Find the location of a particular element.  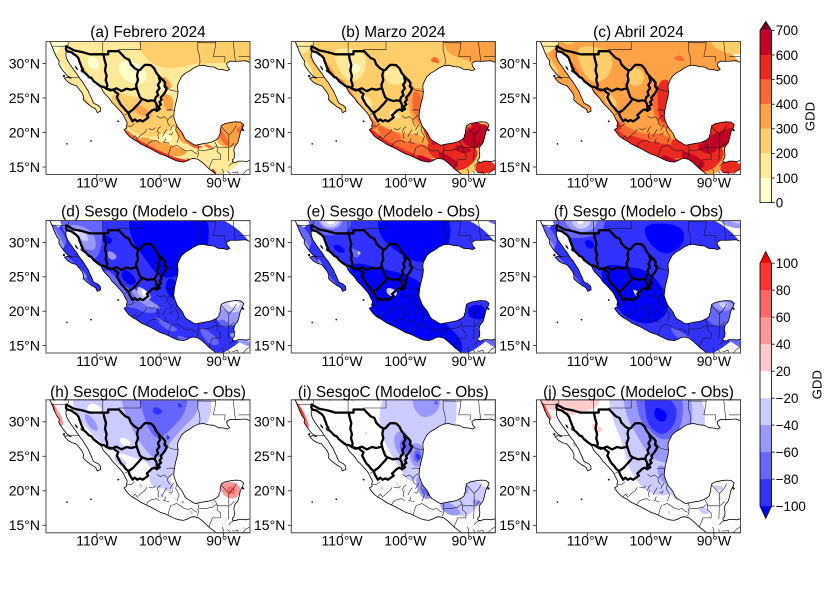

svg-text: (b) Marzo 2024 is located at coordinates (393, 32).